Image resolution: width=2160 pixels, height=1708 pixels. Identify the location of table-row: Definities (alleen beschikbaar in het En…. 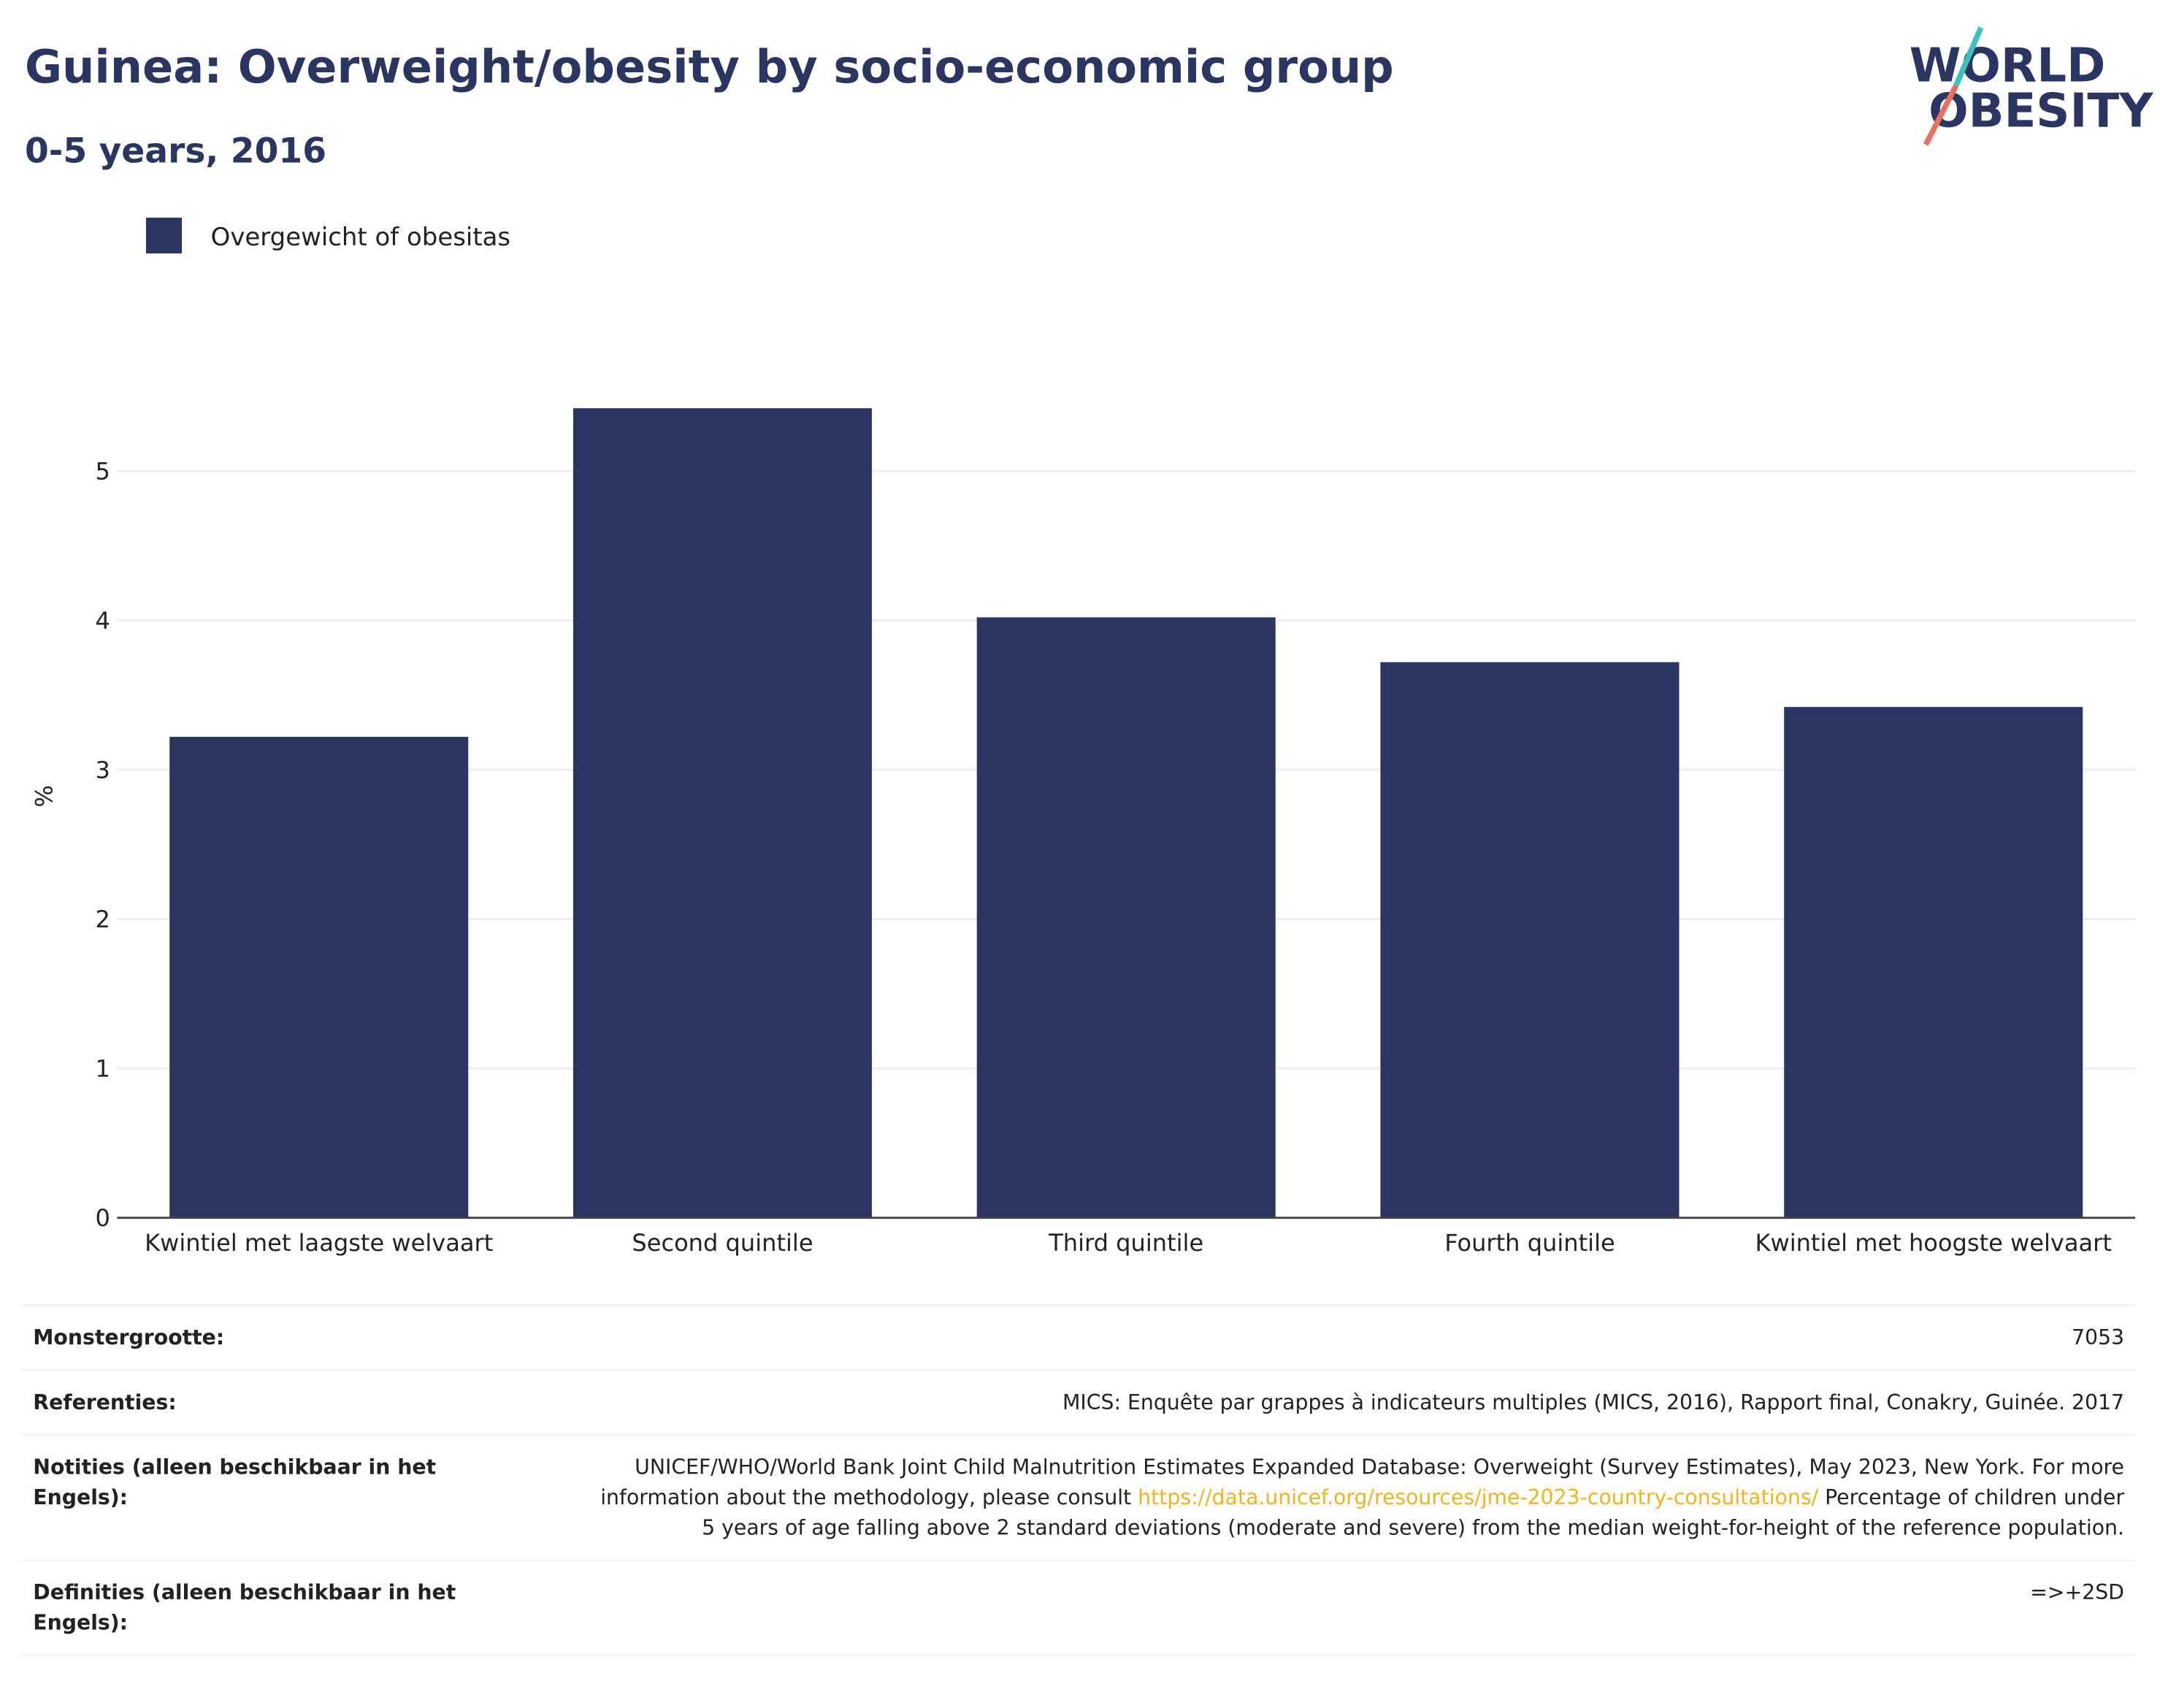
(1079, 1607).